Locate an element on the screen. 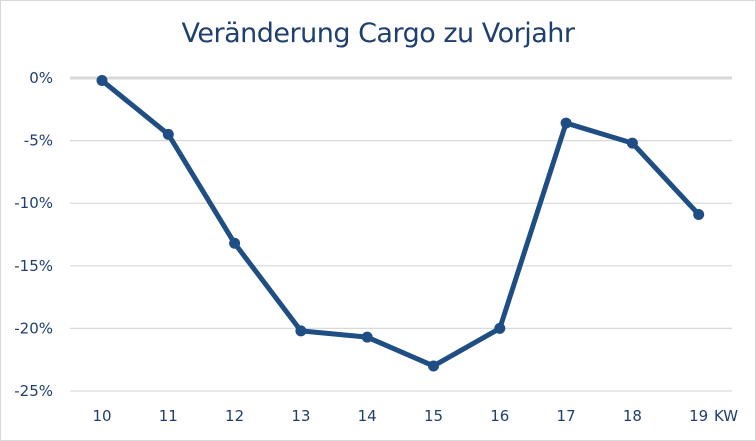 Image resolution: width=756 pixels, height=441 pixels. x-tick-label: 16 is located at coordinates (499, 416).